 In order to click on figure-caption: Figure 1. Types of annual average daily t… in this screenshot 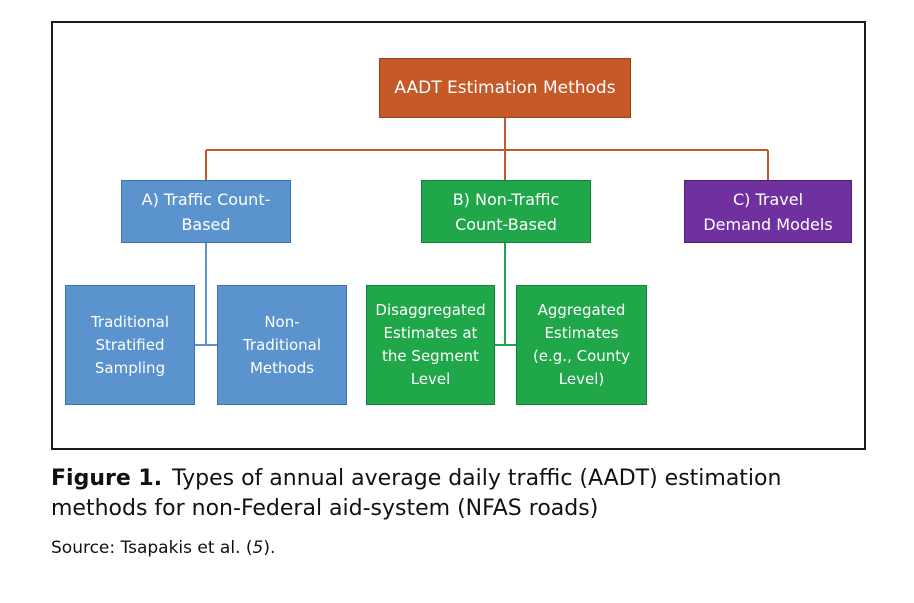, I will do `click(466, 494)`.